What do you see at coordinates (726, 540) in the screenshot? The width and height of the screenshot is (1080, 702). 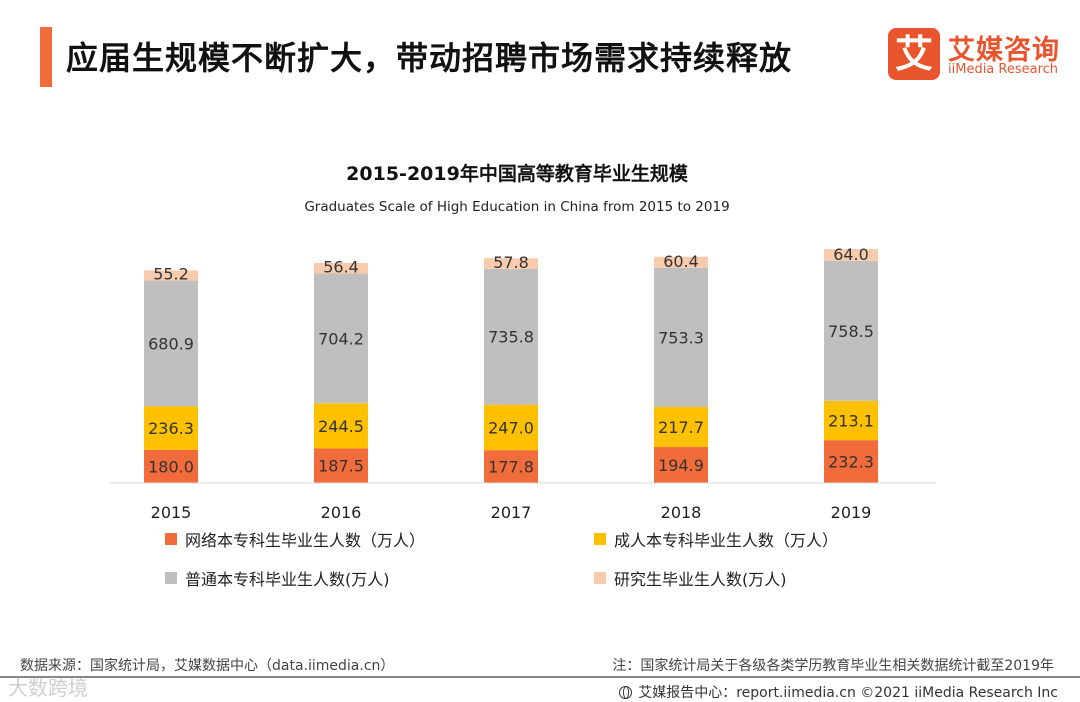 I see `legend-label-s1: 成人本专科毕业生人数（万人）` at bounding box center [726, 540].